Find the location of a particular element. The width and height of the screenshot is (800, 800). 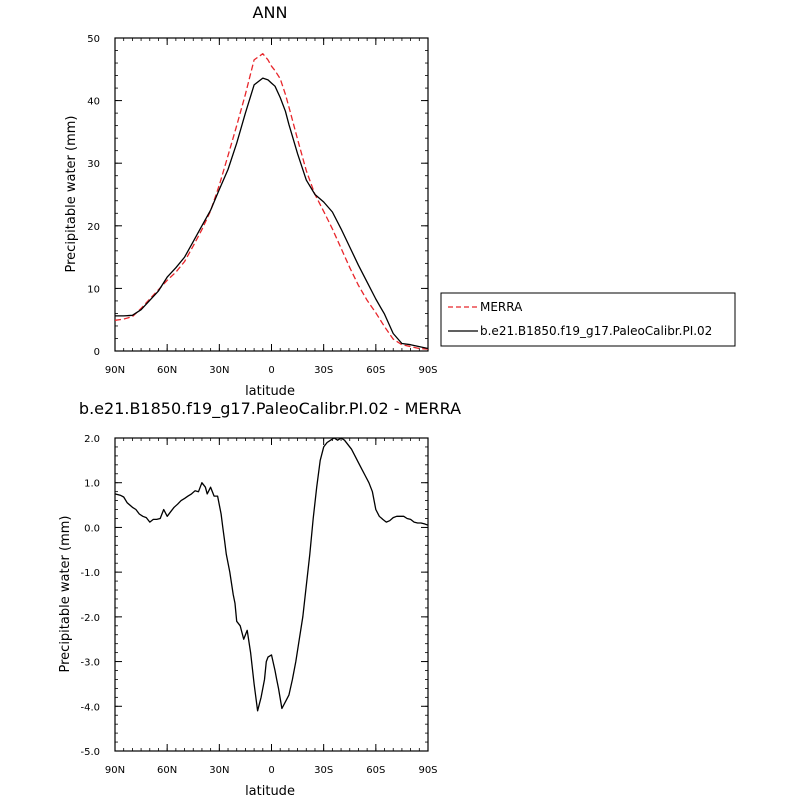

top-x-axis-label: latitude is located at coordinates (270, 391).